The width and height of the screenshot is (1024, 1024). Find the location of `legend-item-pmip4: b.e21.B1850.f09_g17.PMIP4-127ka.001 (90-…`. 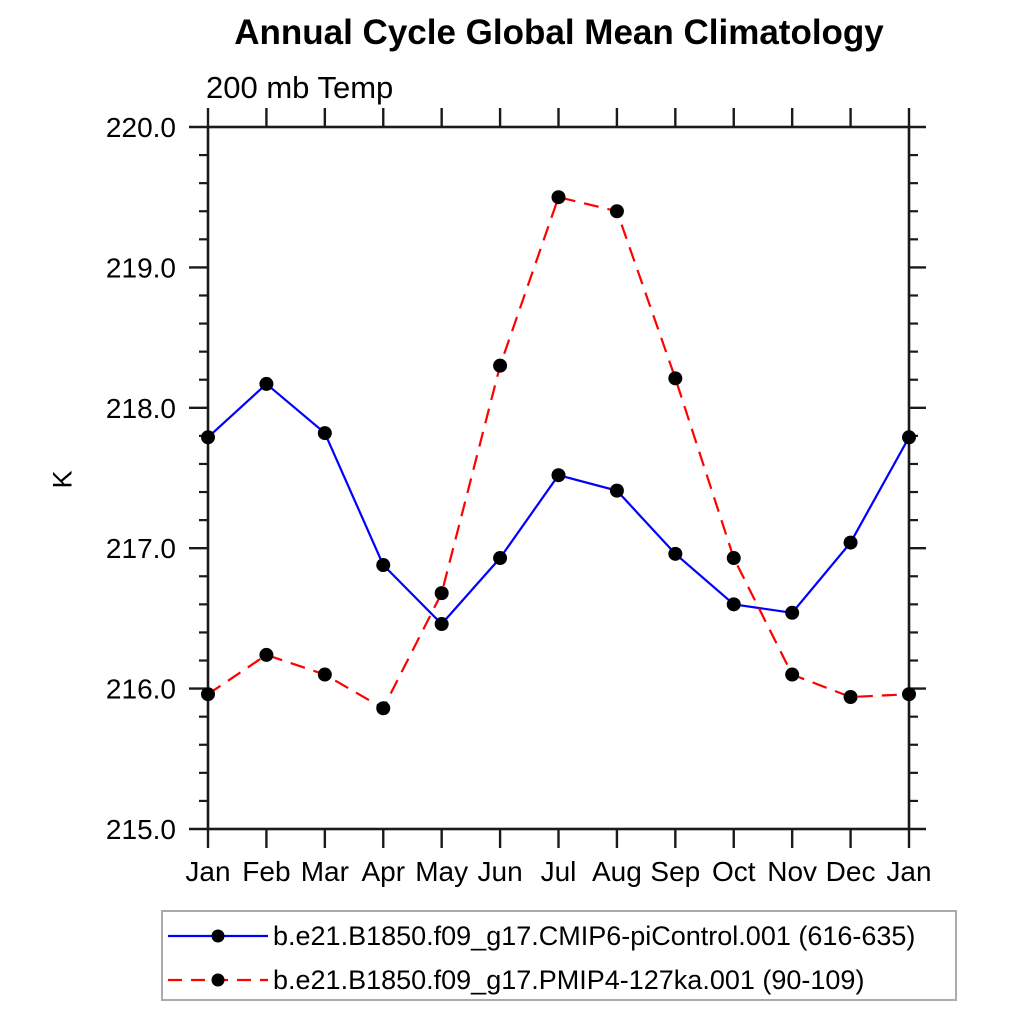

legend-item-pmip4: b.e21.B1850.f09_g17.PMIP4-127ka.001 (90-… is located at coordinates (516, 980).